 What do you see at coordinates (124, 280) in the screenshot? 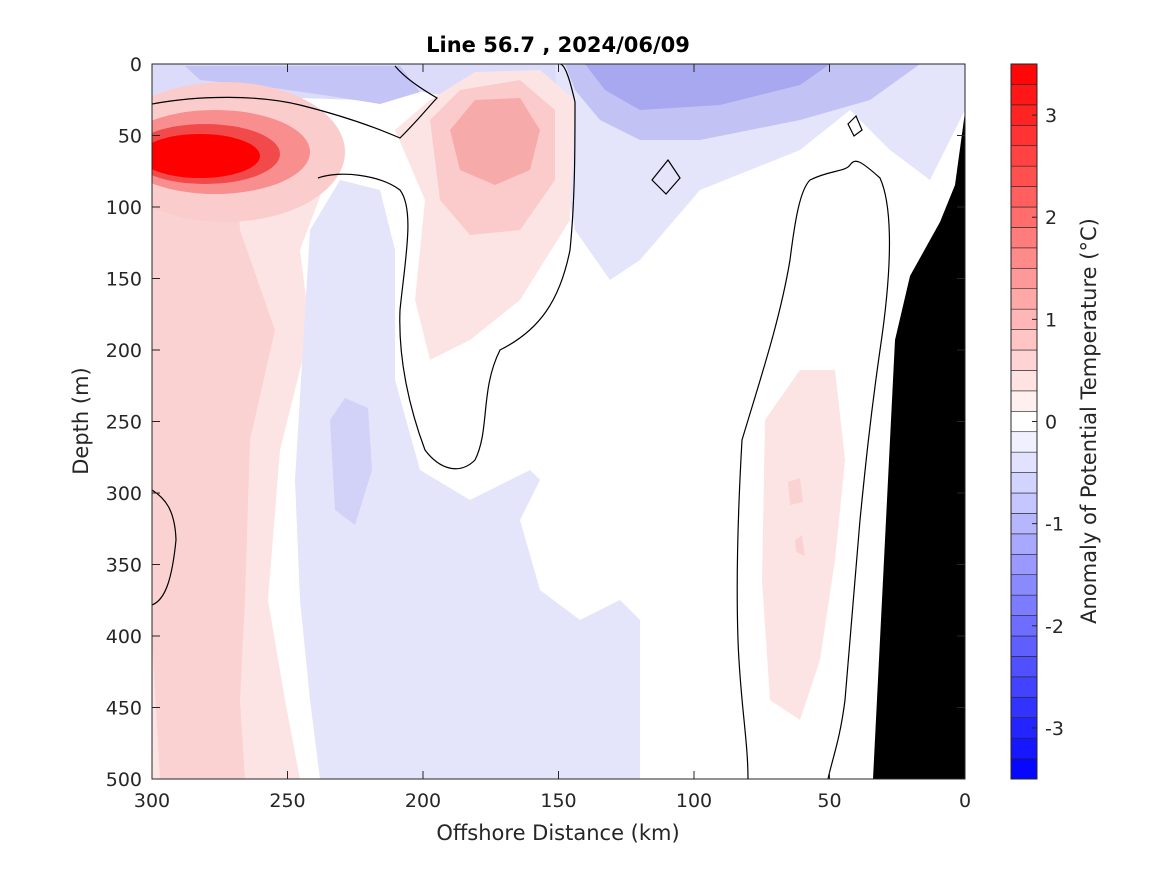
I see `y-tick-label: 150` at bounding box center [124, 280].